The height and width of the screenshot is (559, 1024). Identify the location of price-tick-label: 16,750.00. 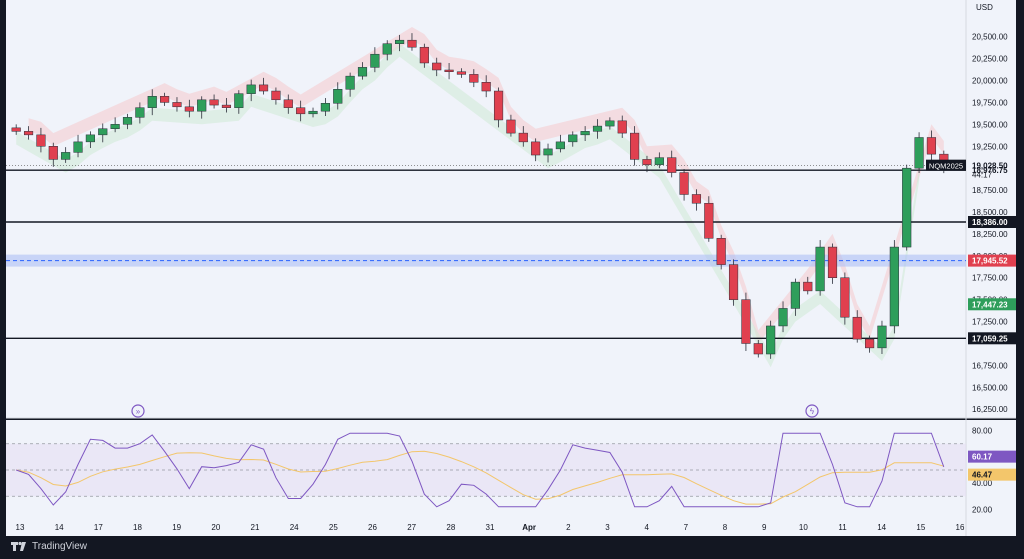
(990, 365).